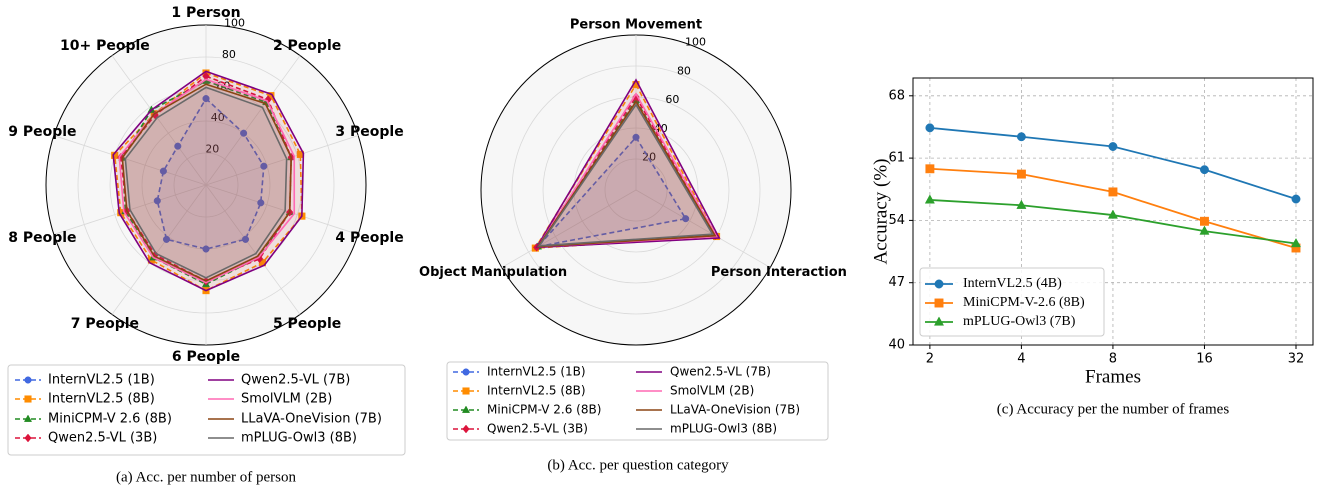 The width and height of the screenshot is (1319, 493). What do you see at coordinates (896, 95) in the screenshot?
I see `y-tick-label: 68` at bounding box center [896, 95].